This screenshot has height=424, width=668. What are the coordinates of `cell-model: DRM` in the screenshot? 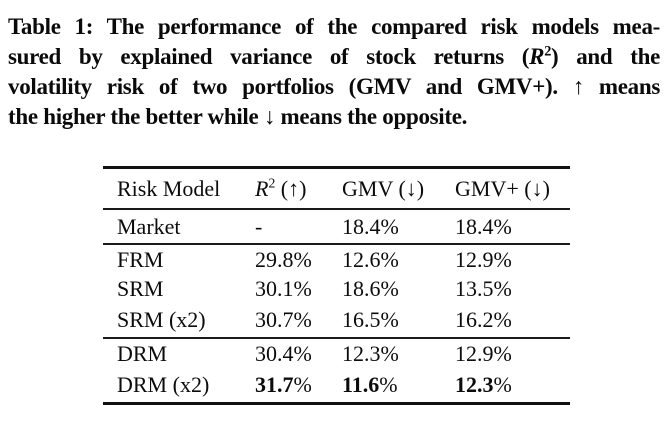 It's located at (142, 353).